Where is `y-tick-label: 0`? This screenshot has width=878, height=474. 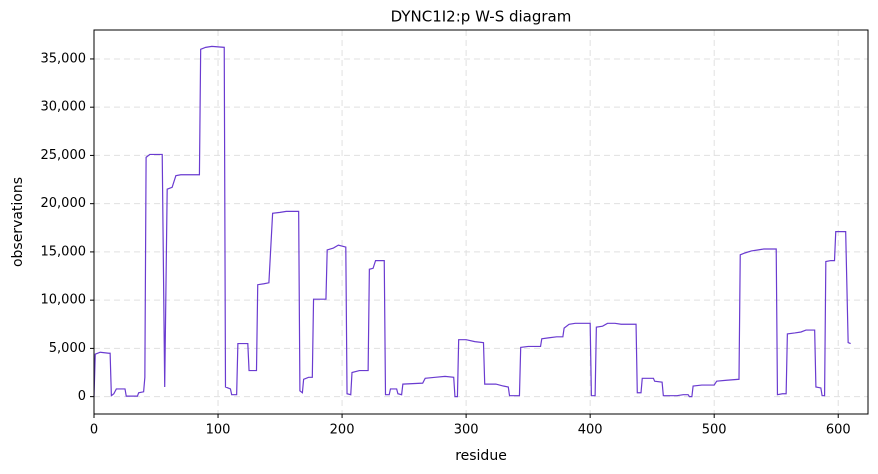
y-tick-label: 0 is located at coordinates (82, 396).